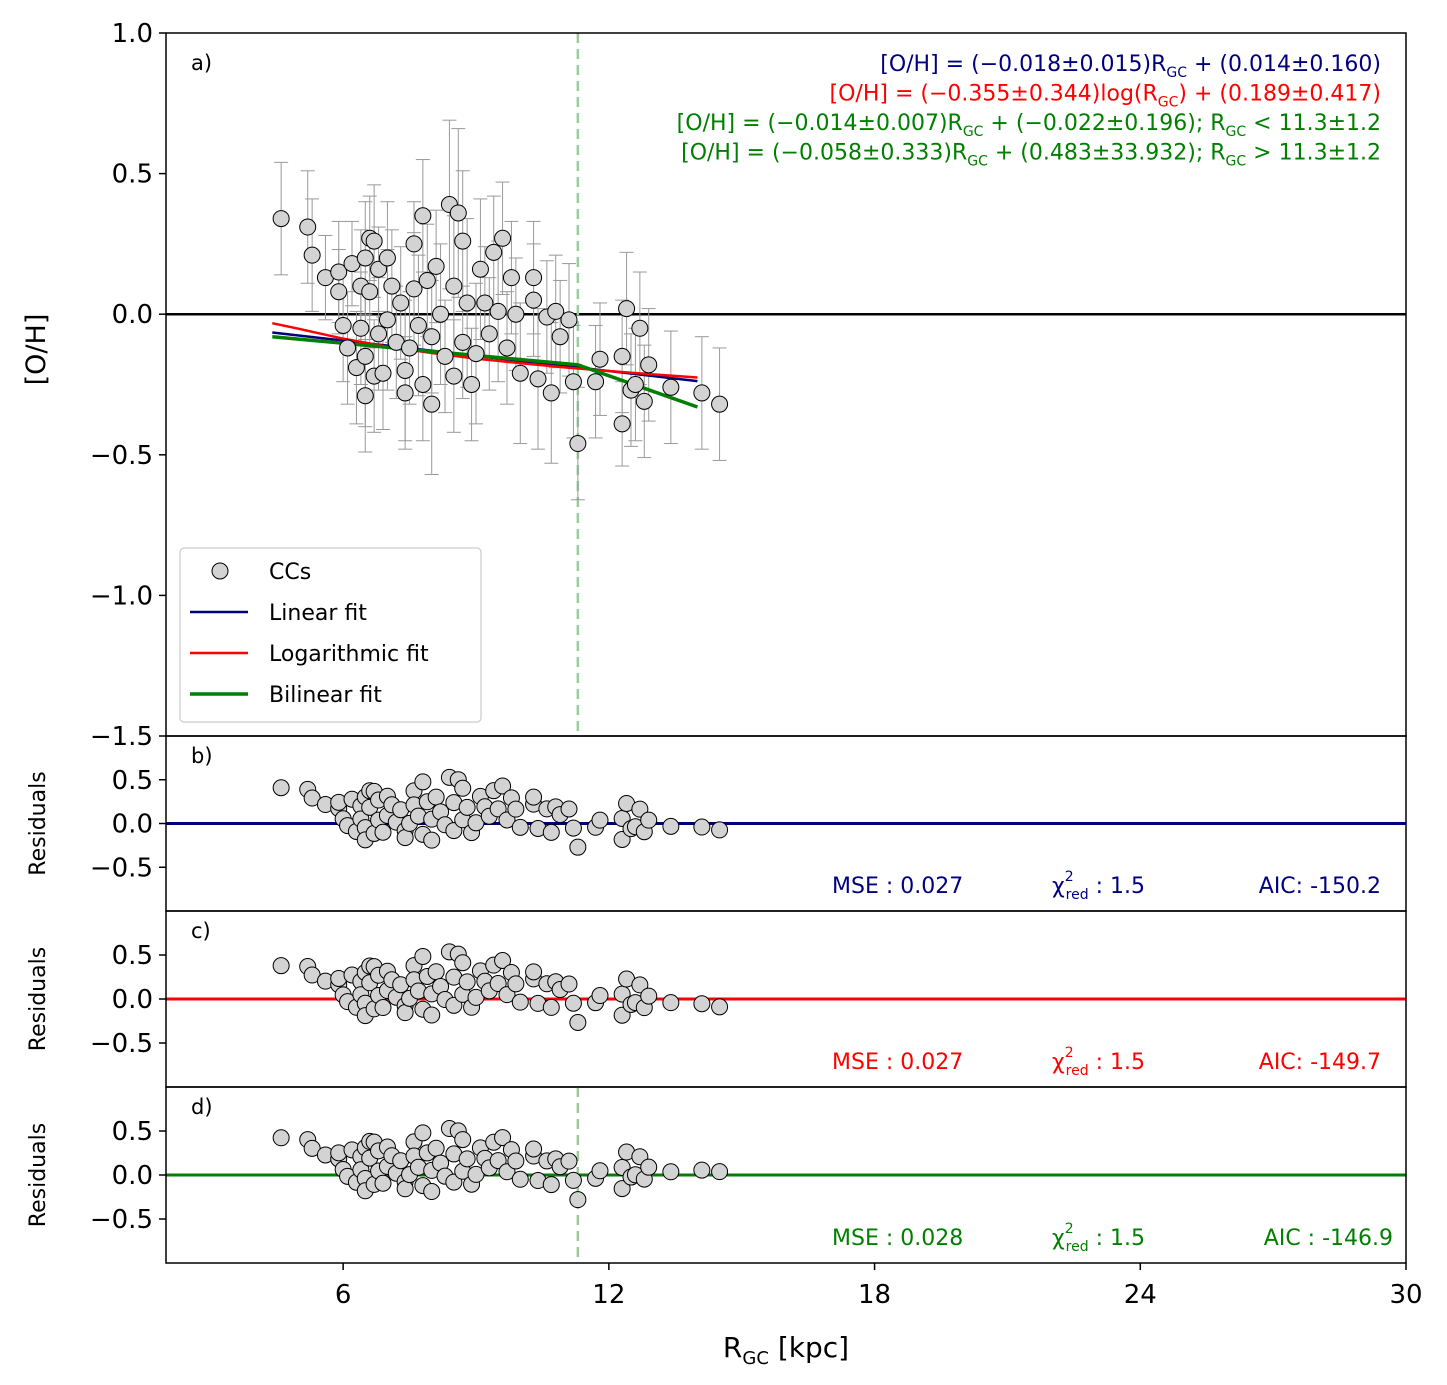  Describe the element at coordinates (1405, 1295) in the screenshot. I see `x-tick-label: 30` at that location.